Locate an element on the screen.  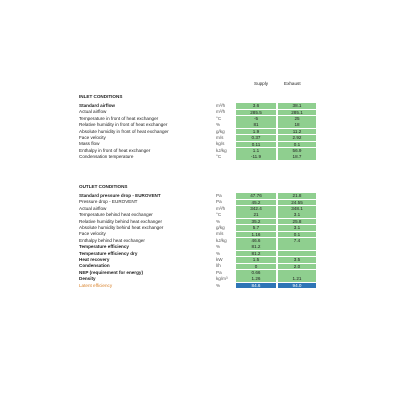
row-label: Condensation temperature is located at coordinates (106, 157).